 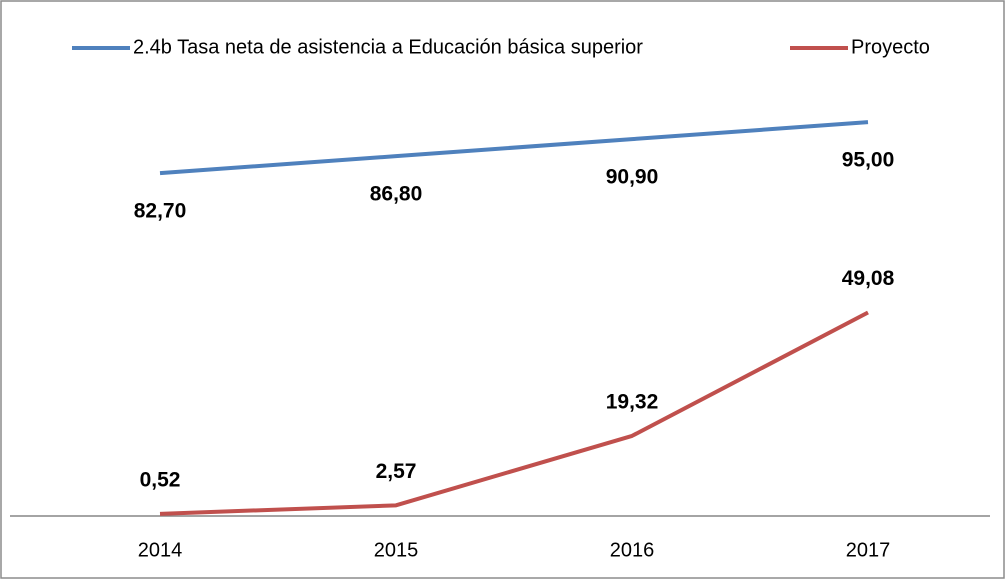 I want to click on data-label: 82,70, so click(x=160, y=211).